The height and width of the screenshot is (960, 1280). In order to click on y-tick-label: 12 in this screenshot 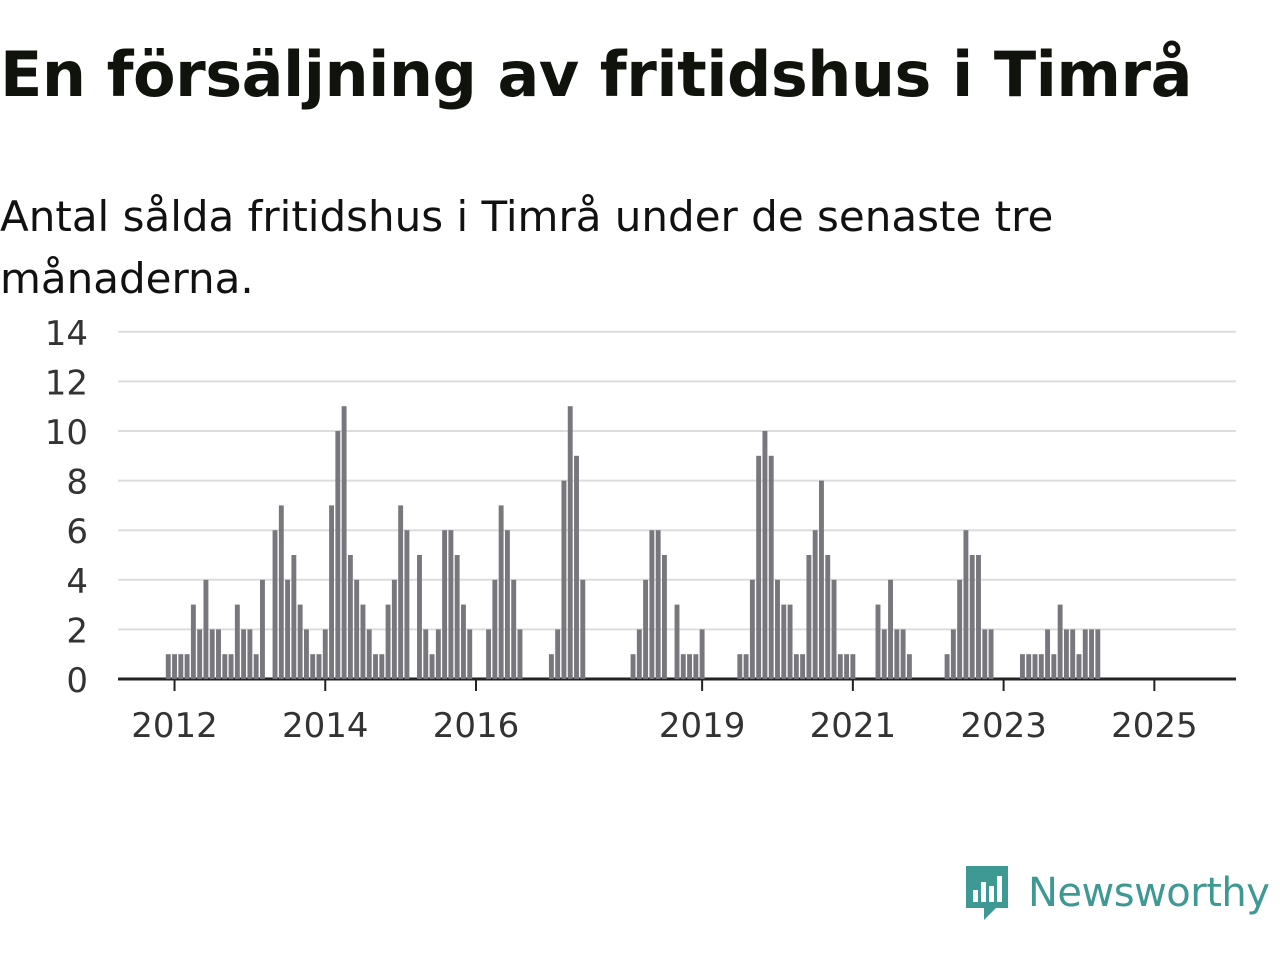, I will do `click(66, 383)`.